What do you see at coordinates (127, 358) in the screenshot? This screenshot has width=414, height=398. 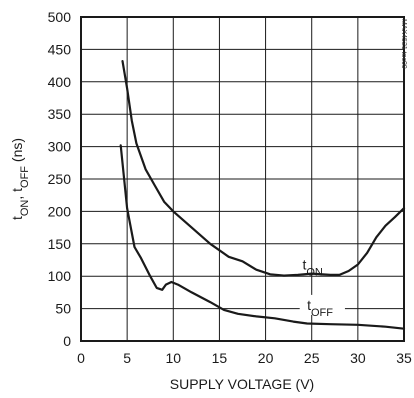 I see `x-tick-label: 5` at bounding box center [127, 358].